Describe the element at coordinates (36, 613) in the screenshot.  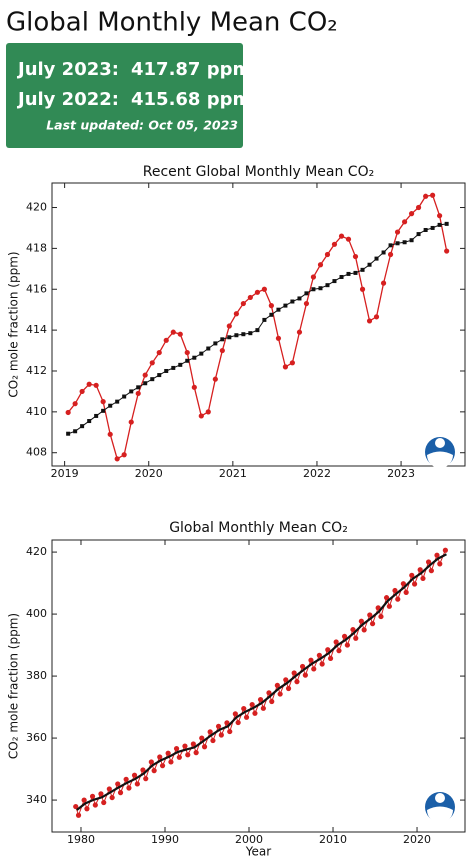
I see `y-tick-label: 400` at that location.